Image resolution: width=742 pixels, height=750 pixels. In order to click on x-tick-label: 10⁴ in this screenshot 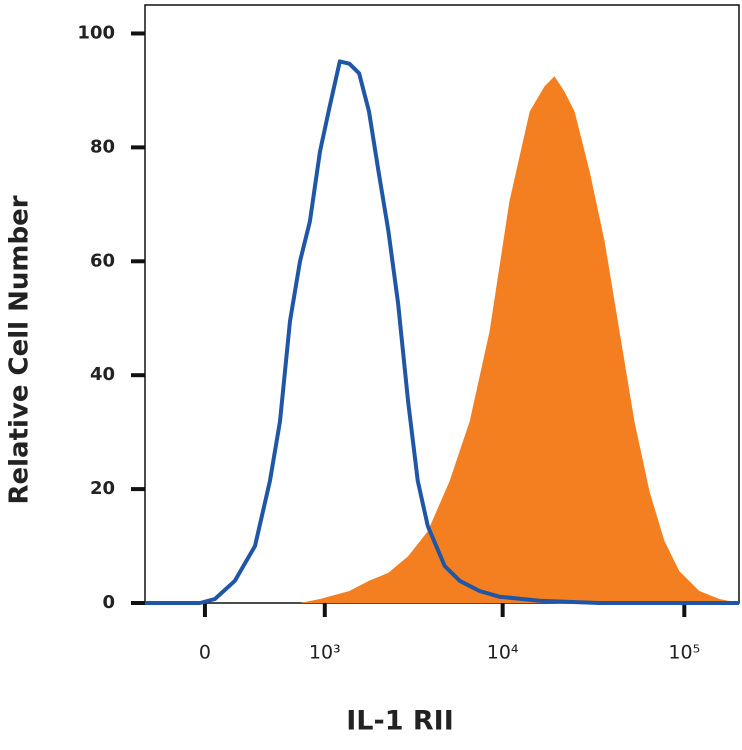, I will do `click(503, 653)`.